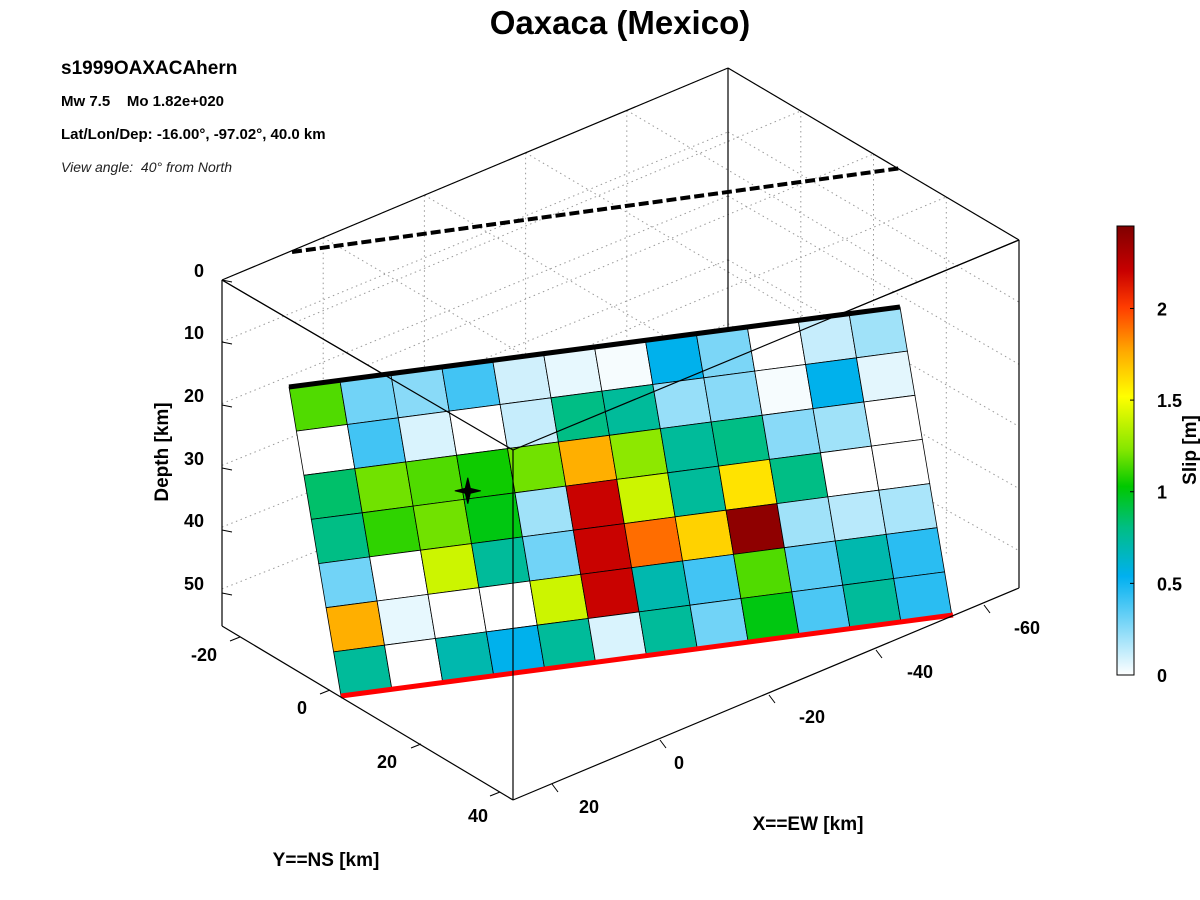 The image size is (1200, 900). Describe the element at coordinates (387, 762) in the screenshot. I see `ns-tick-label: 20` at that location.